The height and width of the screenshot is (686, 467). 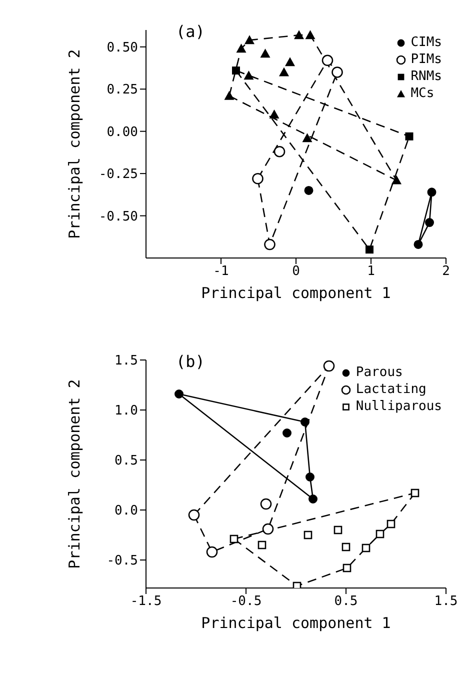 I want to click on x-tick-label: -0.5, so click(x=246, y=602).